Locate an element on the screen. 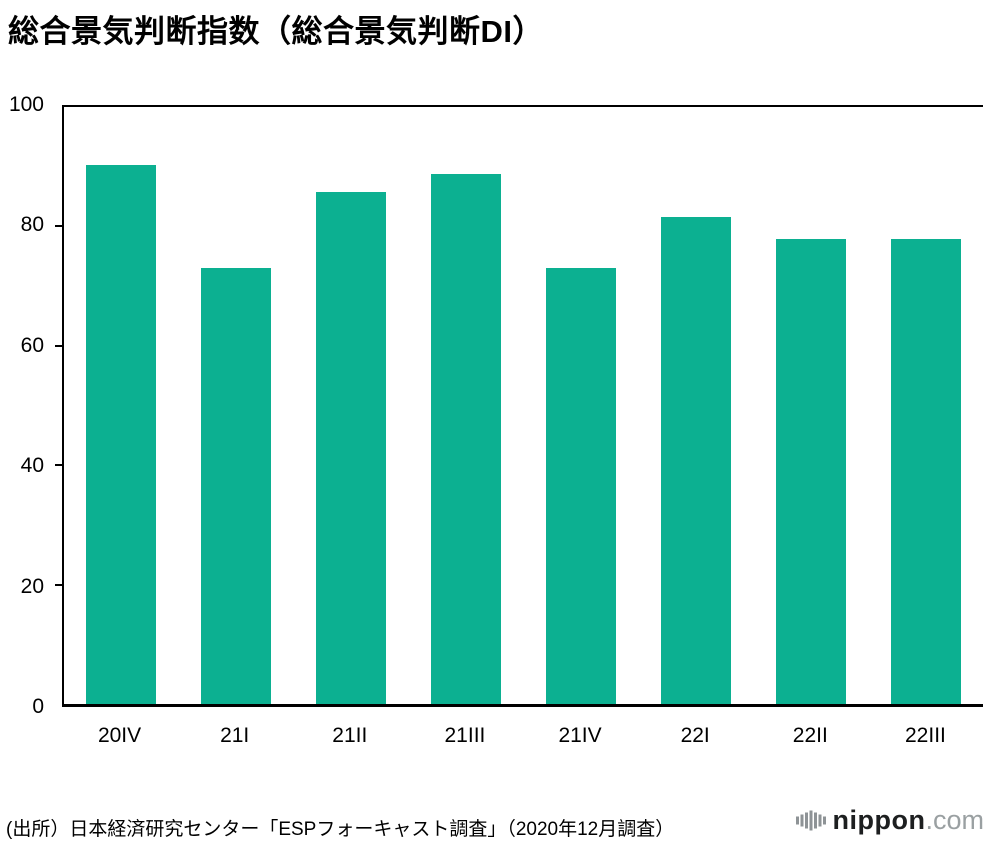  y-tick-label: 0 is located at coordinates (38, 706).